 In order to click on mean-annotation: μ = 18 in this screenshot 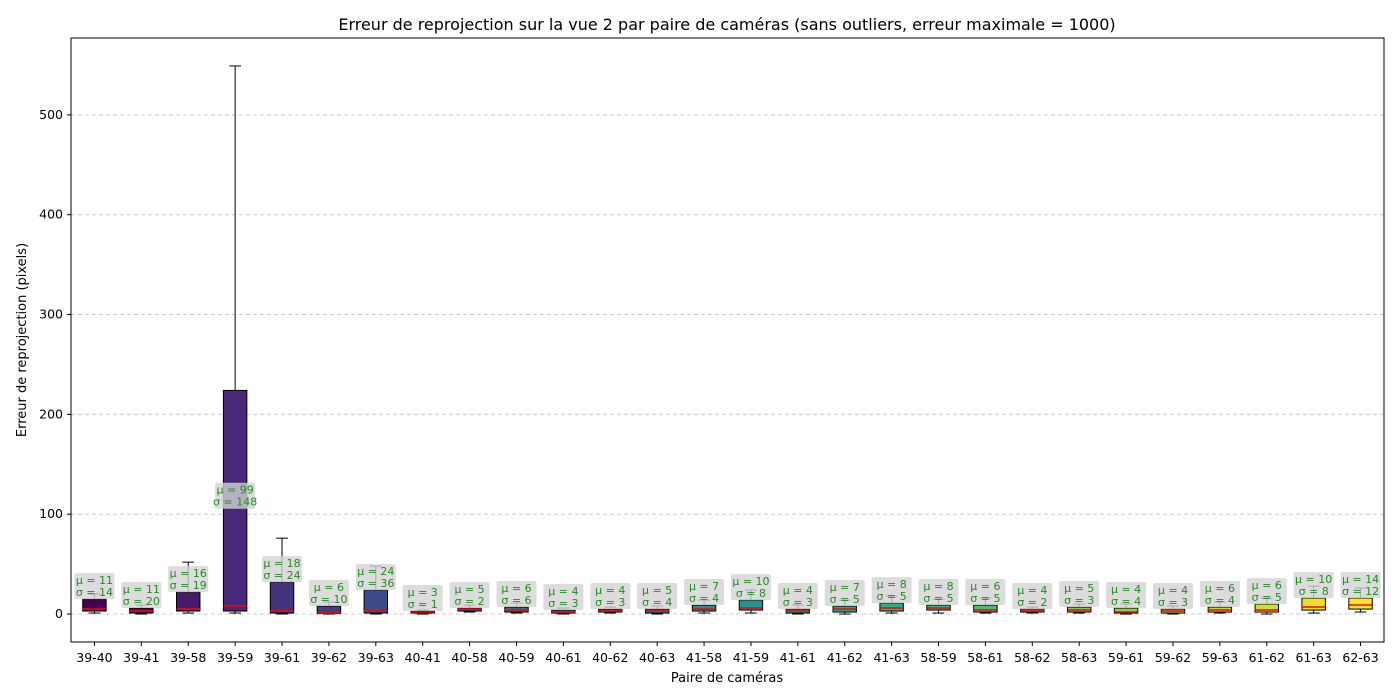, I will do `click(281, 563)`.